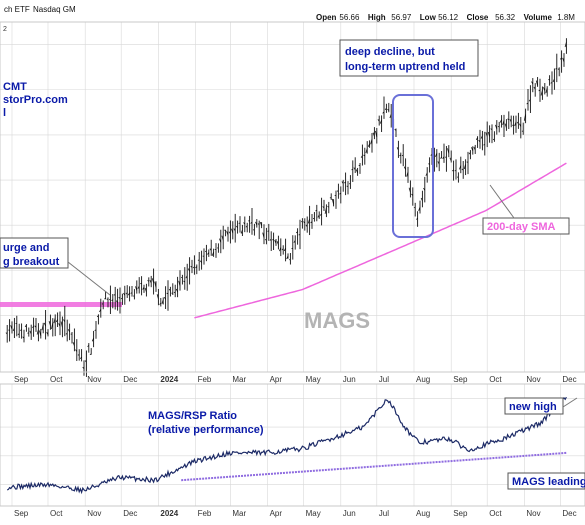 The height and width of the screenshot is (525, 585). What do you see at coordinates (326, 17) in the screenshot?
I see `quote-label-open: Open` at bounding box center [326, 17].